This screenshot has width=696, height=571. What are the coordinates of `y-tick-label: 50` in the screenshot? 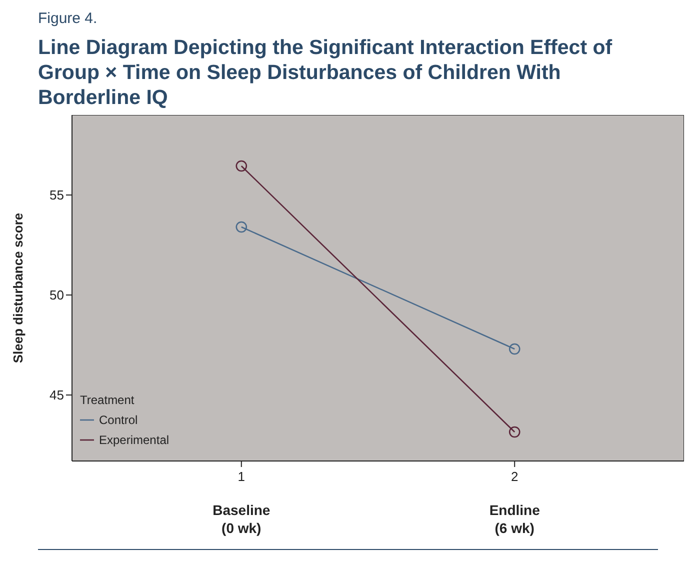 It's located at (57, 295).